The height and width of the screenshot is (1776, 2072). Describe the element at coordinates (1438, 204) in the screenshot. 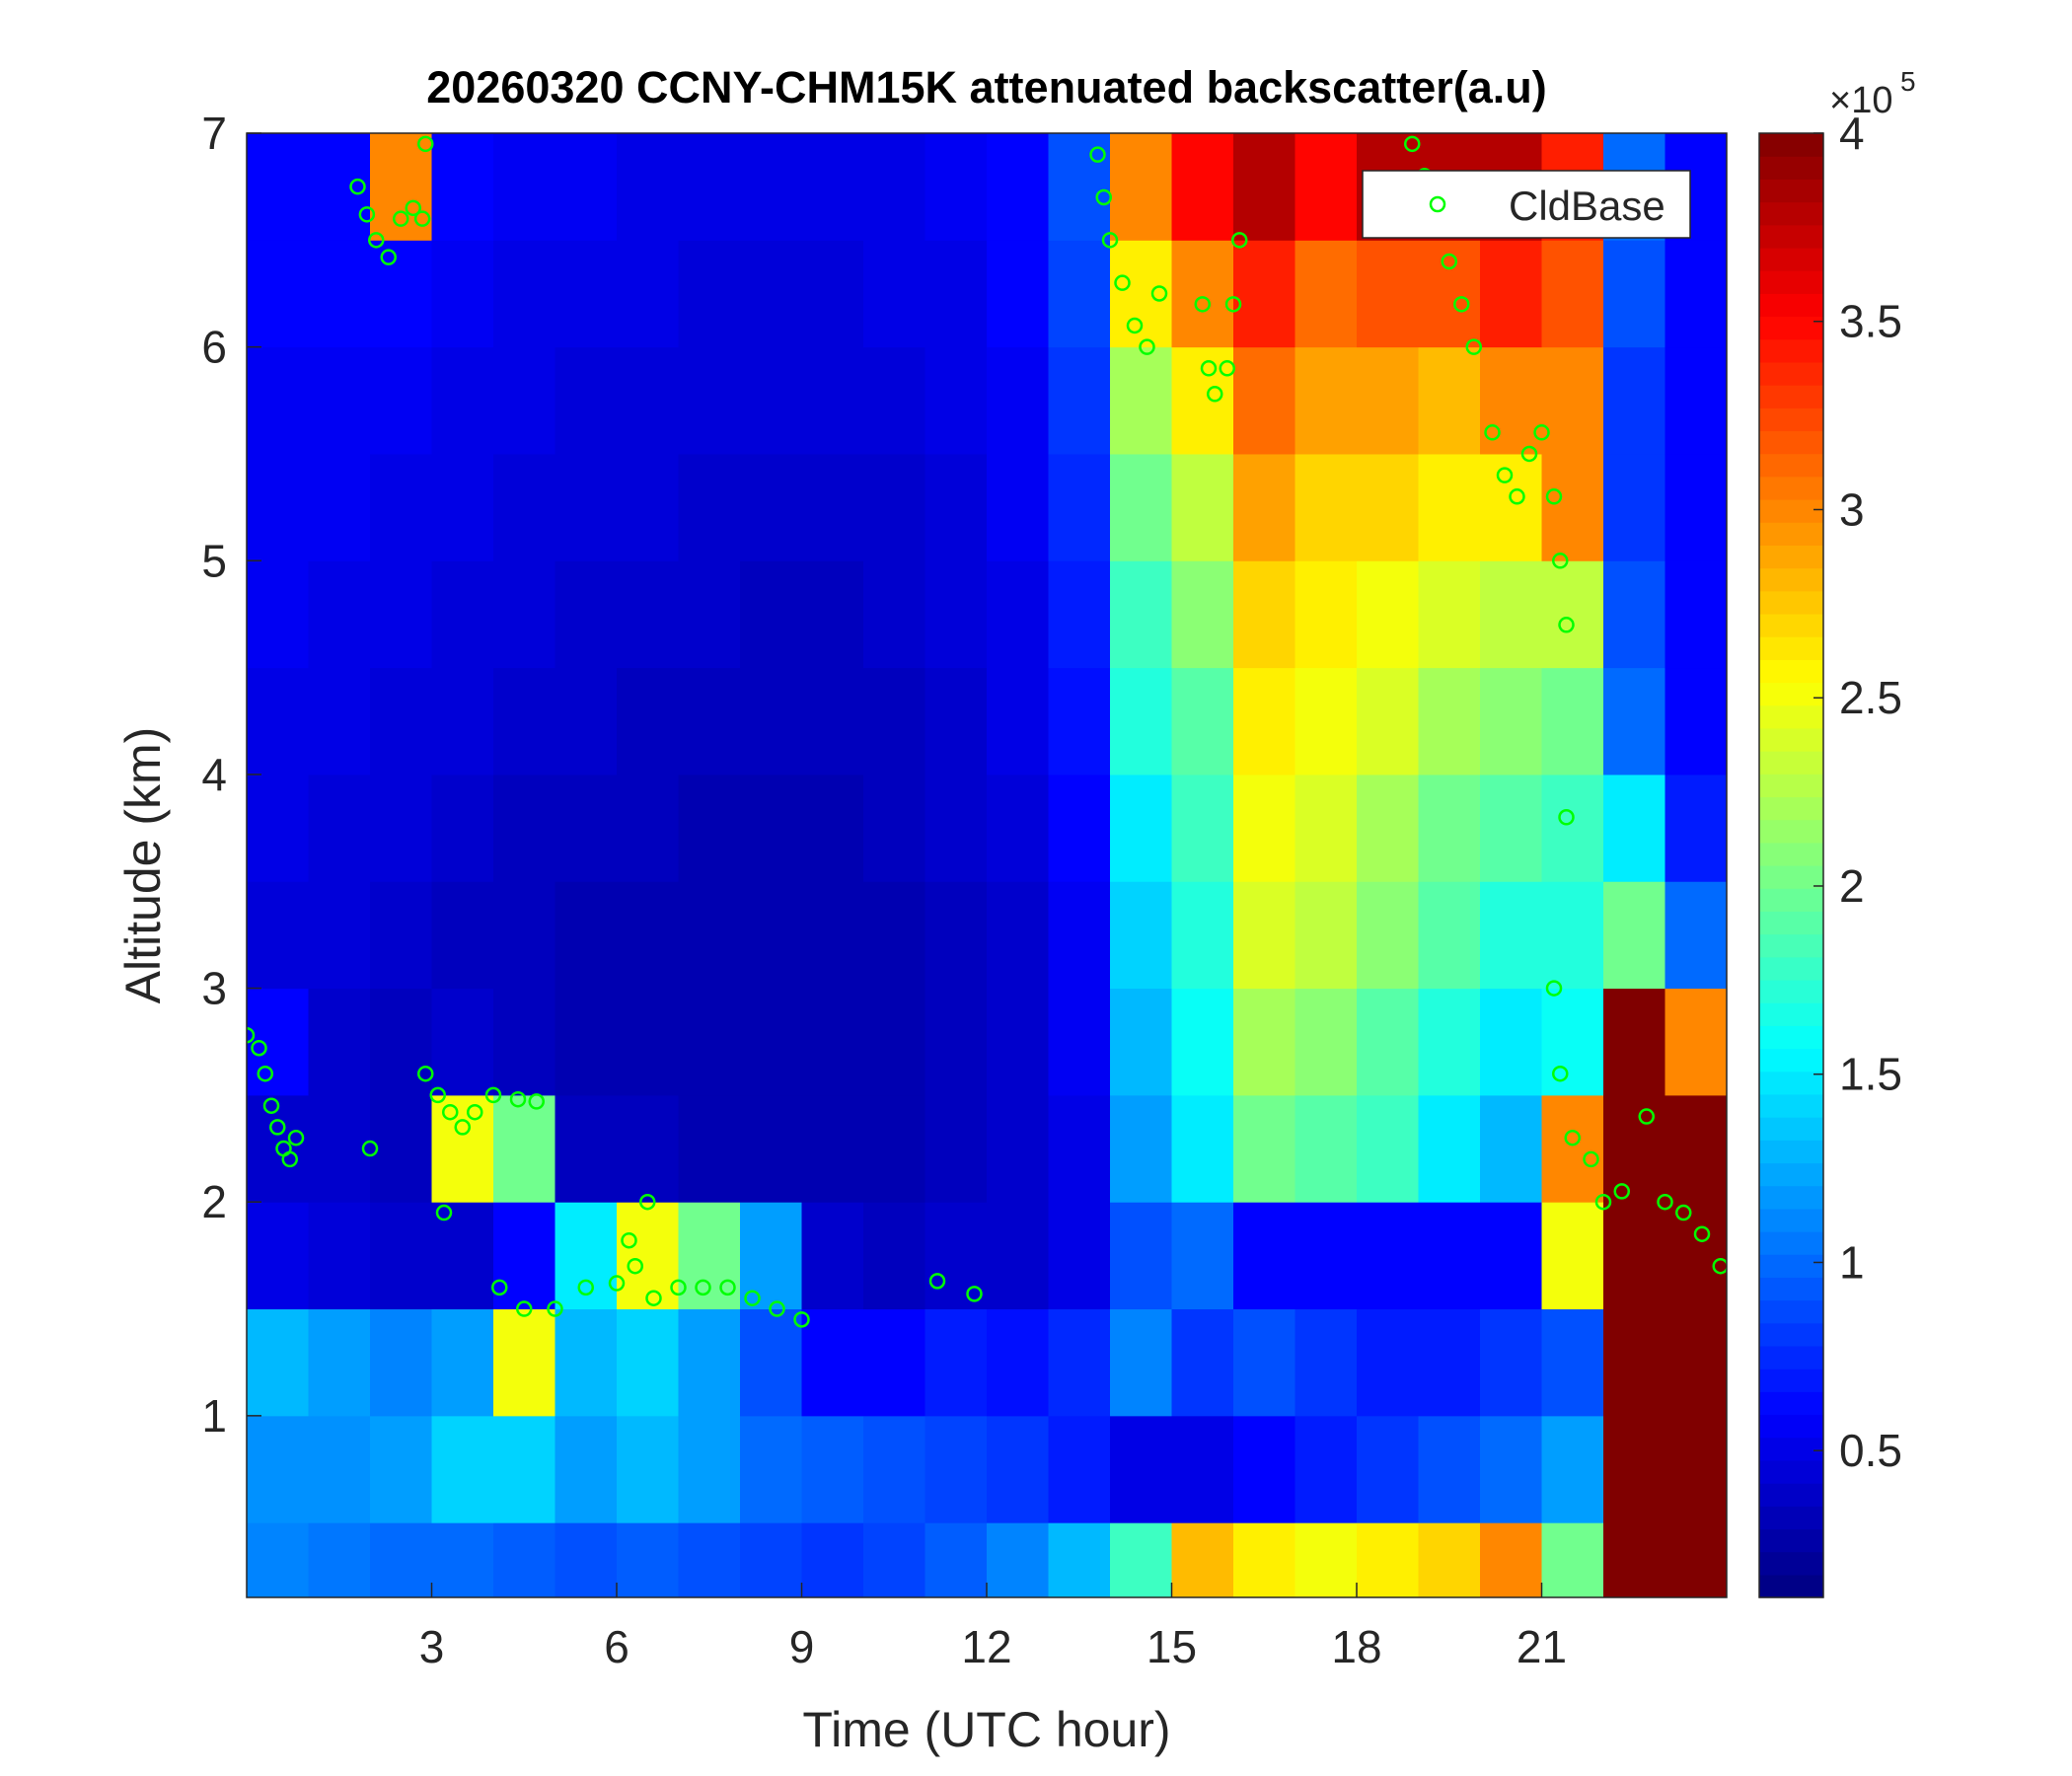

I see `legend-marker` at that location.